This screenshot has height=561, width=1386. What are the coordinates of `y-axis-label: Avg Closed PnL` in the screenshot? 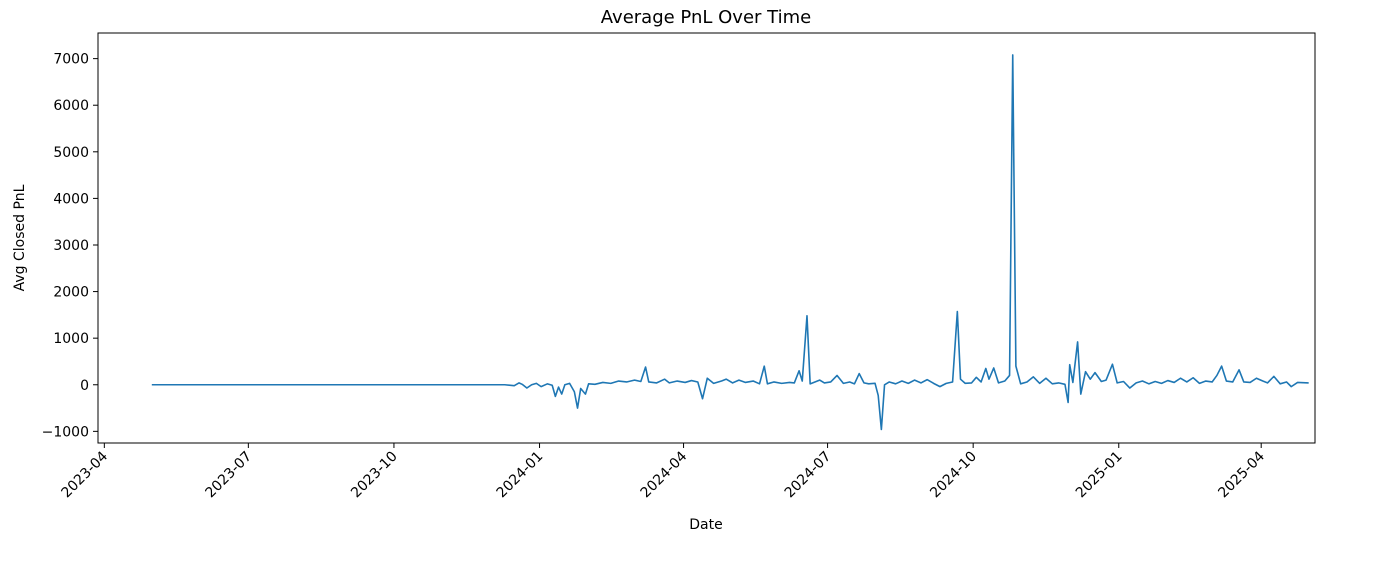 It's located at (20, 237).